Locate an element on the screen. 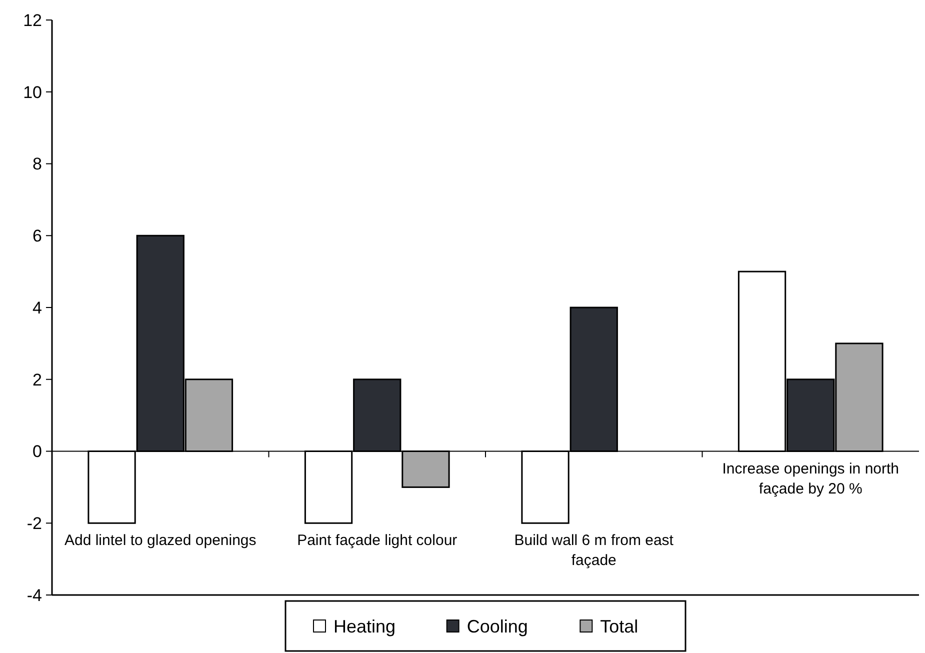 The width and height of the screenshot is (925, 653). y-tick-label: 8 is located at coordinates (37, 164).